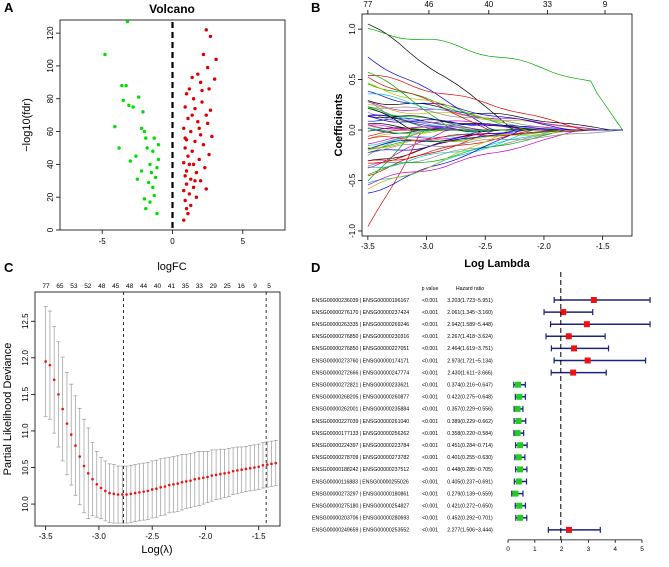 This screenshot has width=669, height=567. Describe the element at coordinates (360, 494) in the screenshot. I see `forest-gene-label: ENSG00000273297 | ENSG00000180861` at that location.